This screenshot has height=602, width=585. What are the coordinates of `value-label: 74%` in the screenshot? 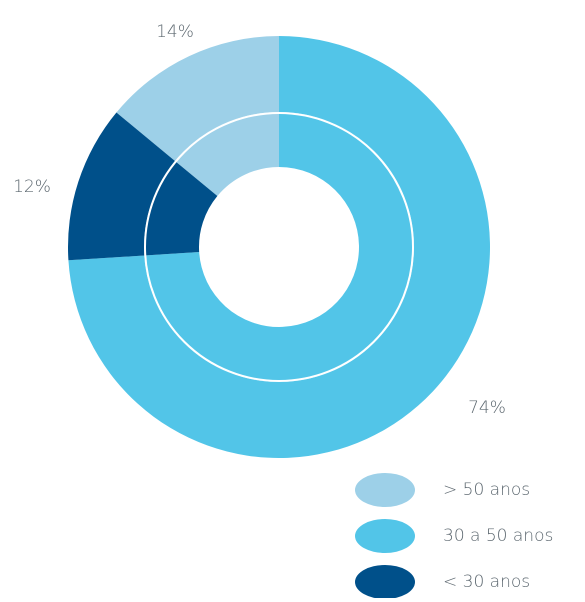 It's located at (487, 408).